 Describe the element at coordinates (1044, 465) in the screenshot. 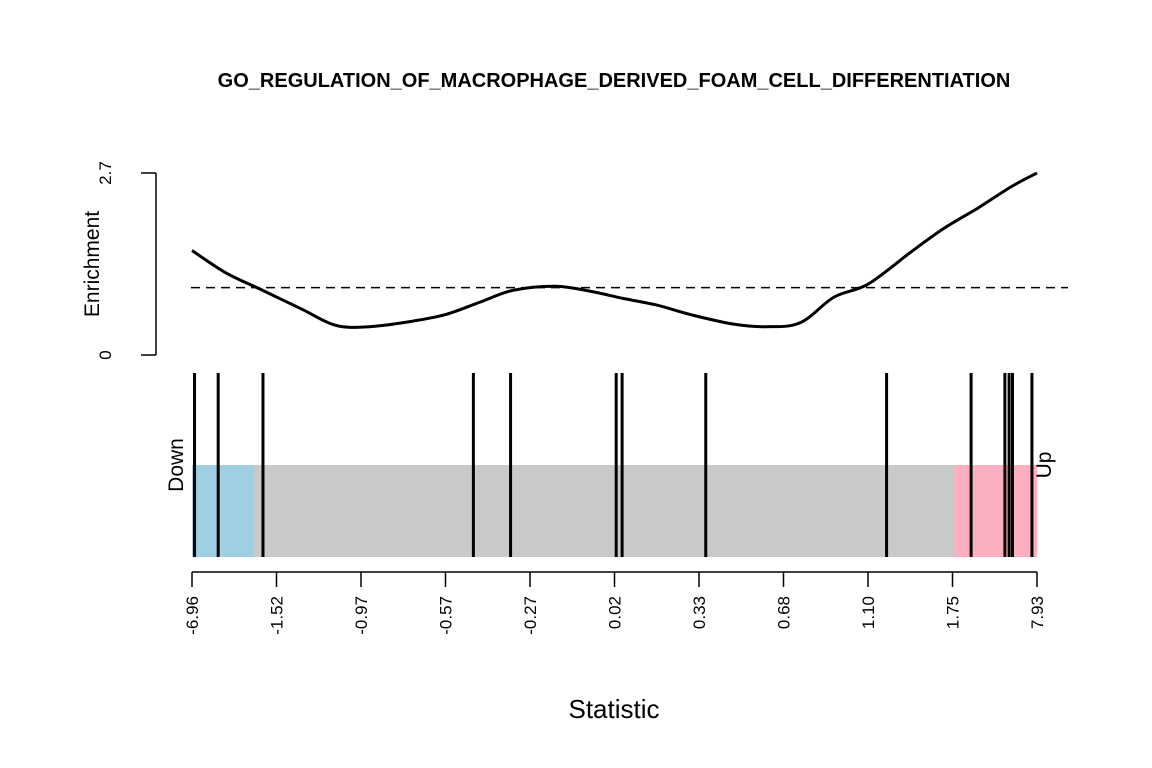

I see `up-label: Up` at that location.